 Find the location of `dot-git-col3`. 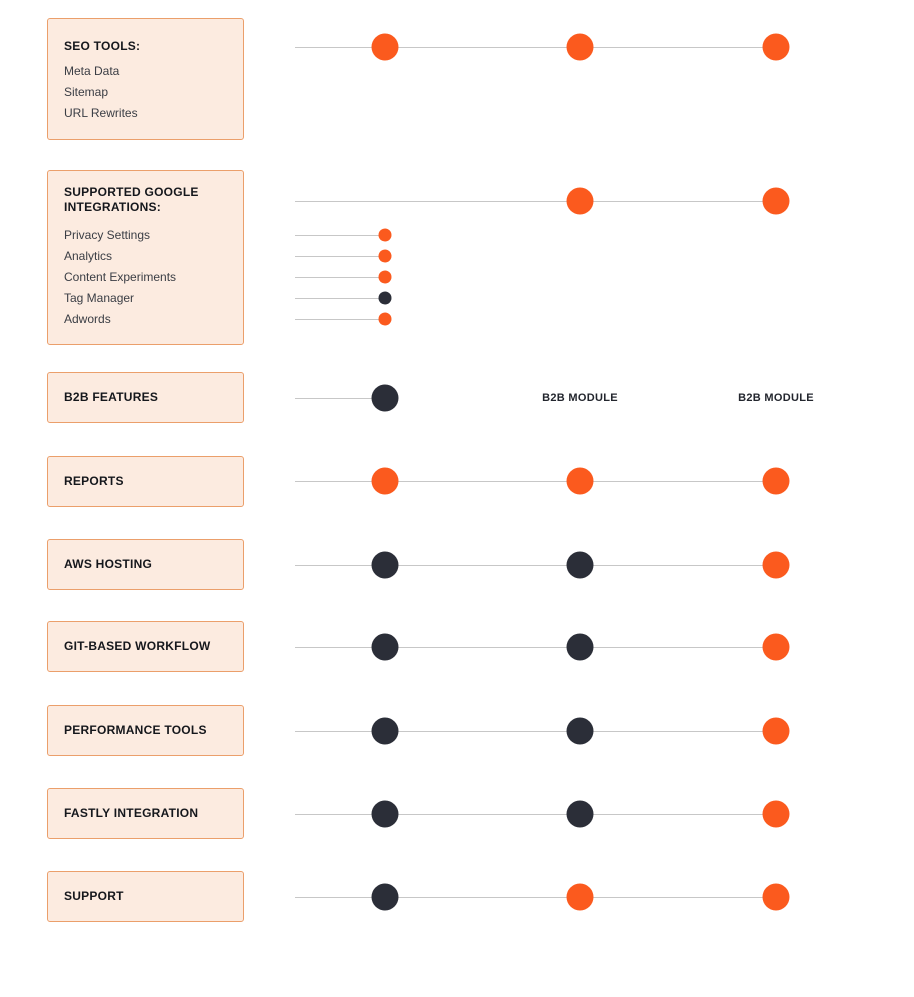

dot-git-col3 is located at coordinates (776, 647).